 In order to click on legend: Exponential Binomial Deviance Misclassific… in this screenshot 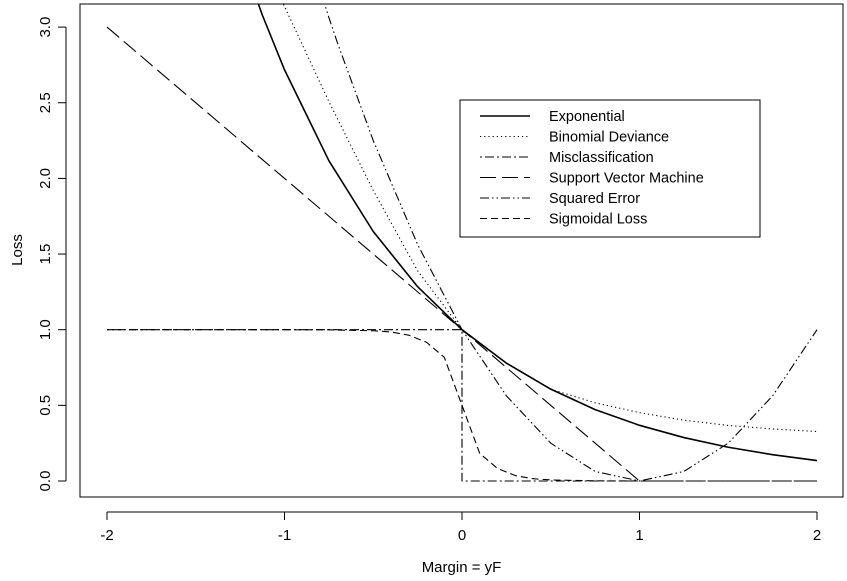, I will do `click(610, 168)`.